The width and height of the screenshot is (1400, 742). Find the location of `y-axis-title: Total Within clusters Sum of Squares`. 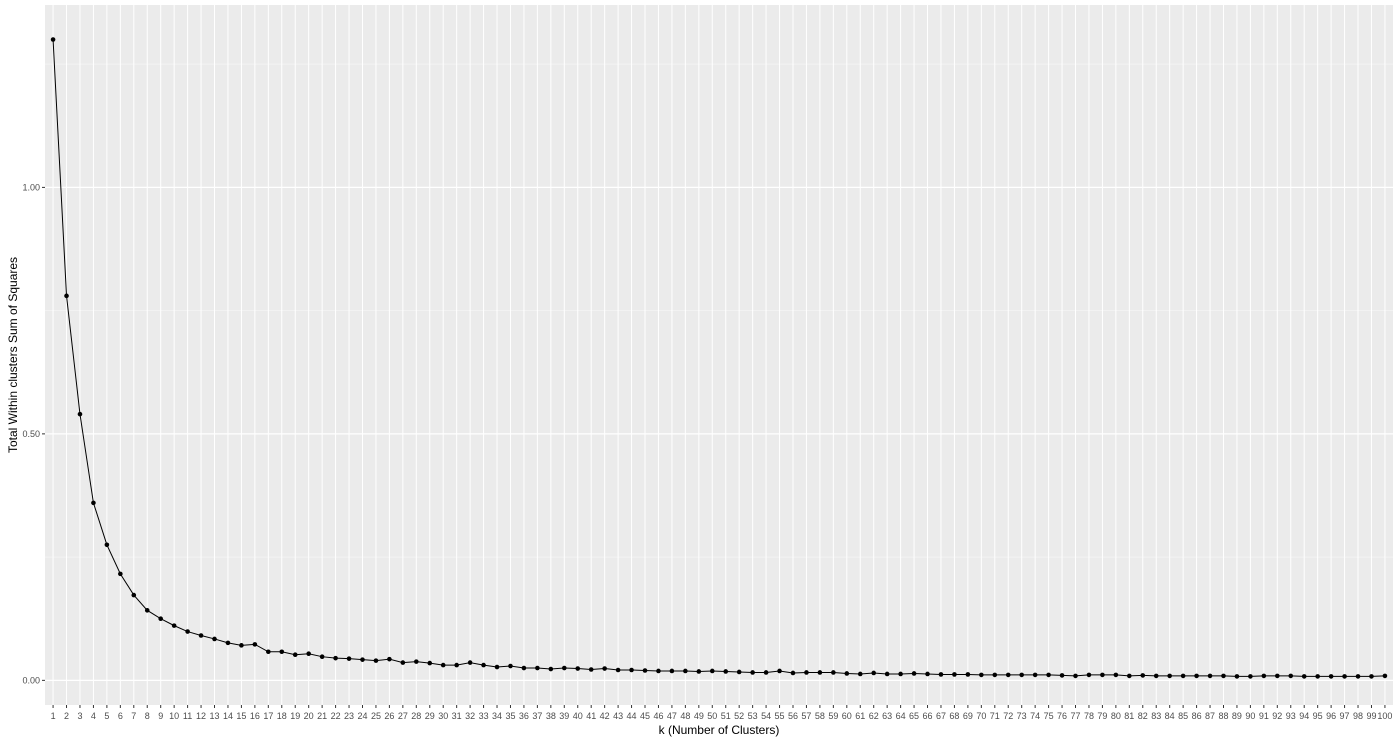

y-axis-title: Total Within clusters Sum of Squares is located at coordinates (13, 355).